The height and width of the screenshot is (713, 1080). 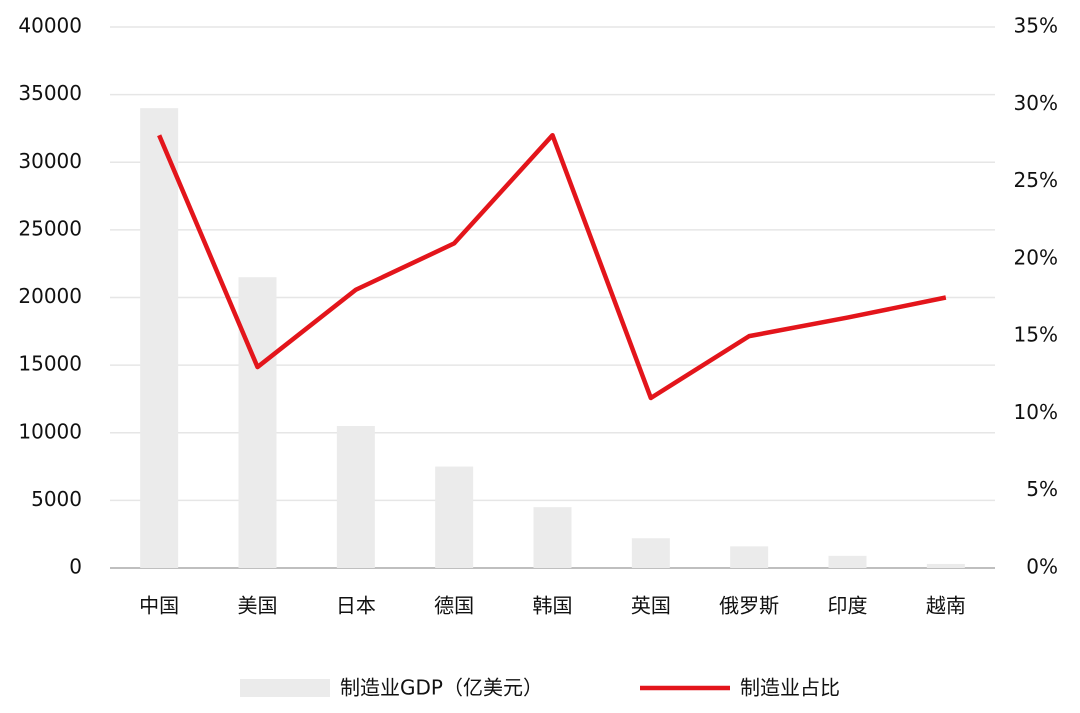 What do you see at coordinates (1042, 567) in the screenshot?
I see `y2-tick-label: 0%` at bounding box center [1042, 567].